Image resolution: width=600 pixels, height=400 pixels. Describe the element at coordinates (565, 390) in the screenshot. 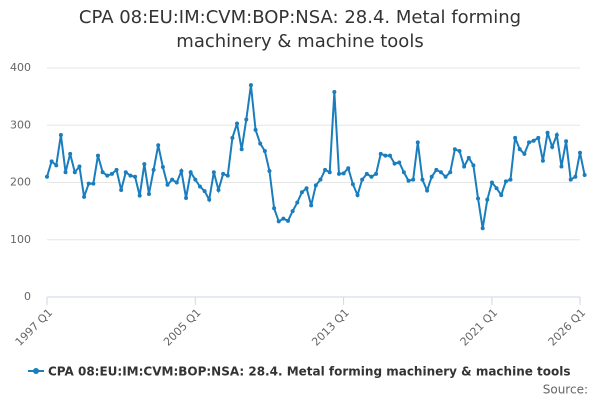

I see `source: Source:` at that location.